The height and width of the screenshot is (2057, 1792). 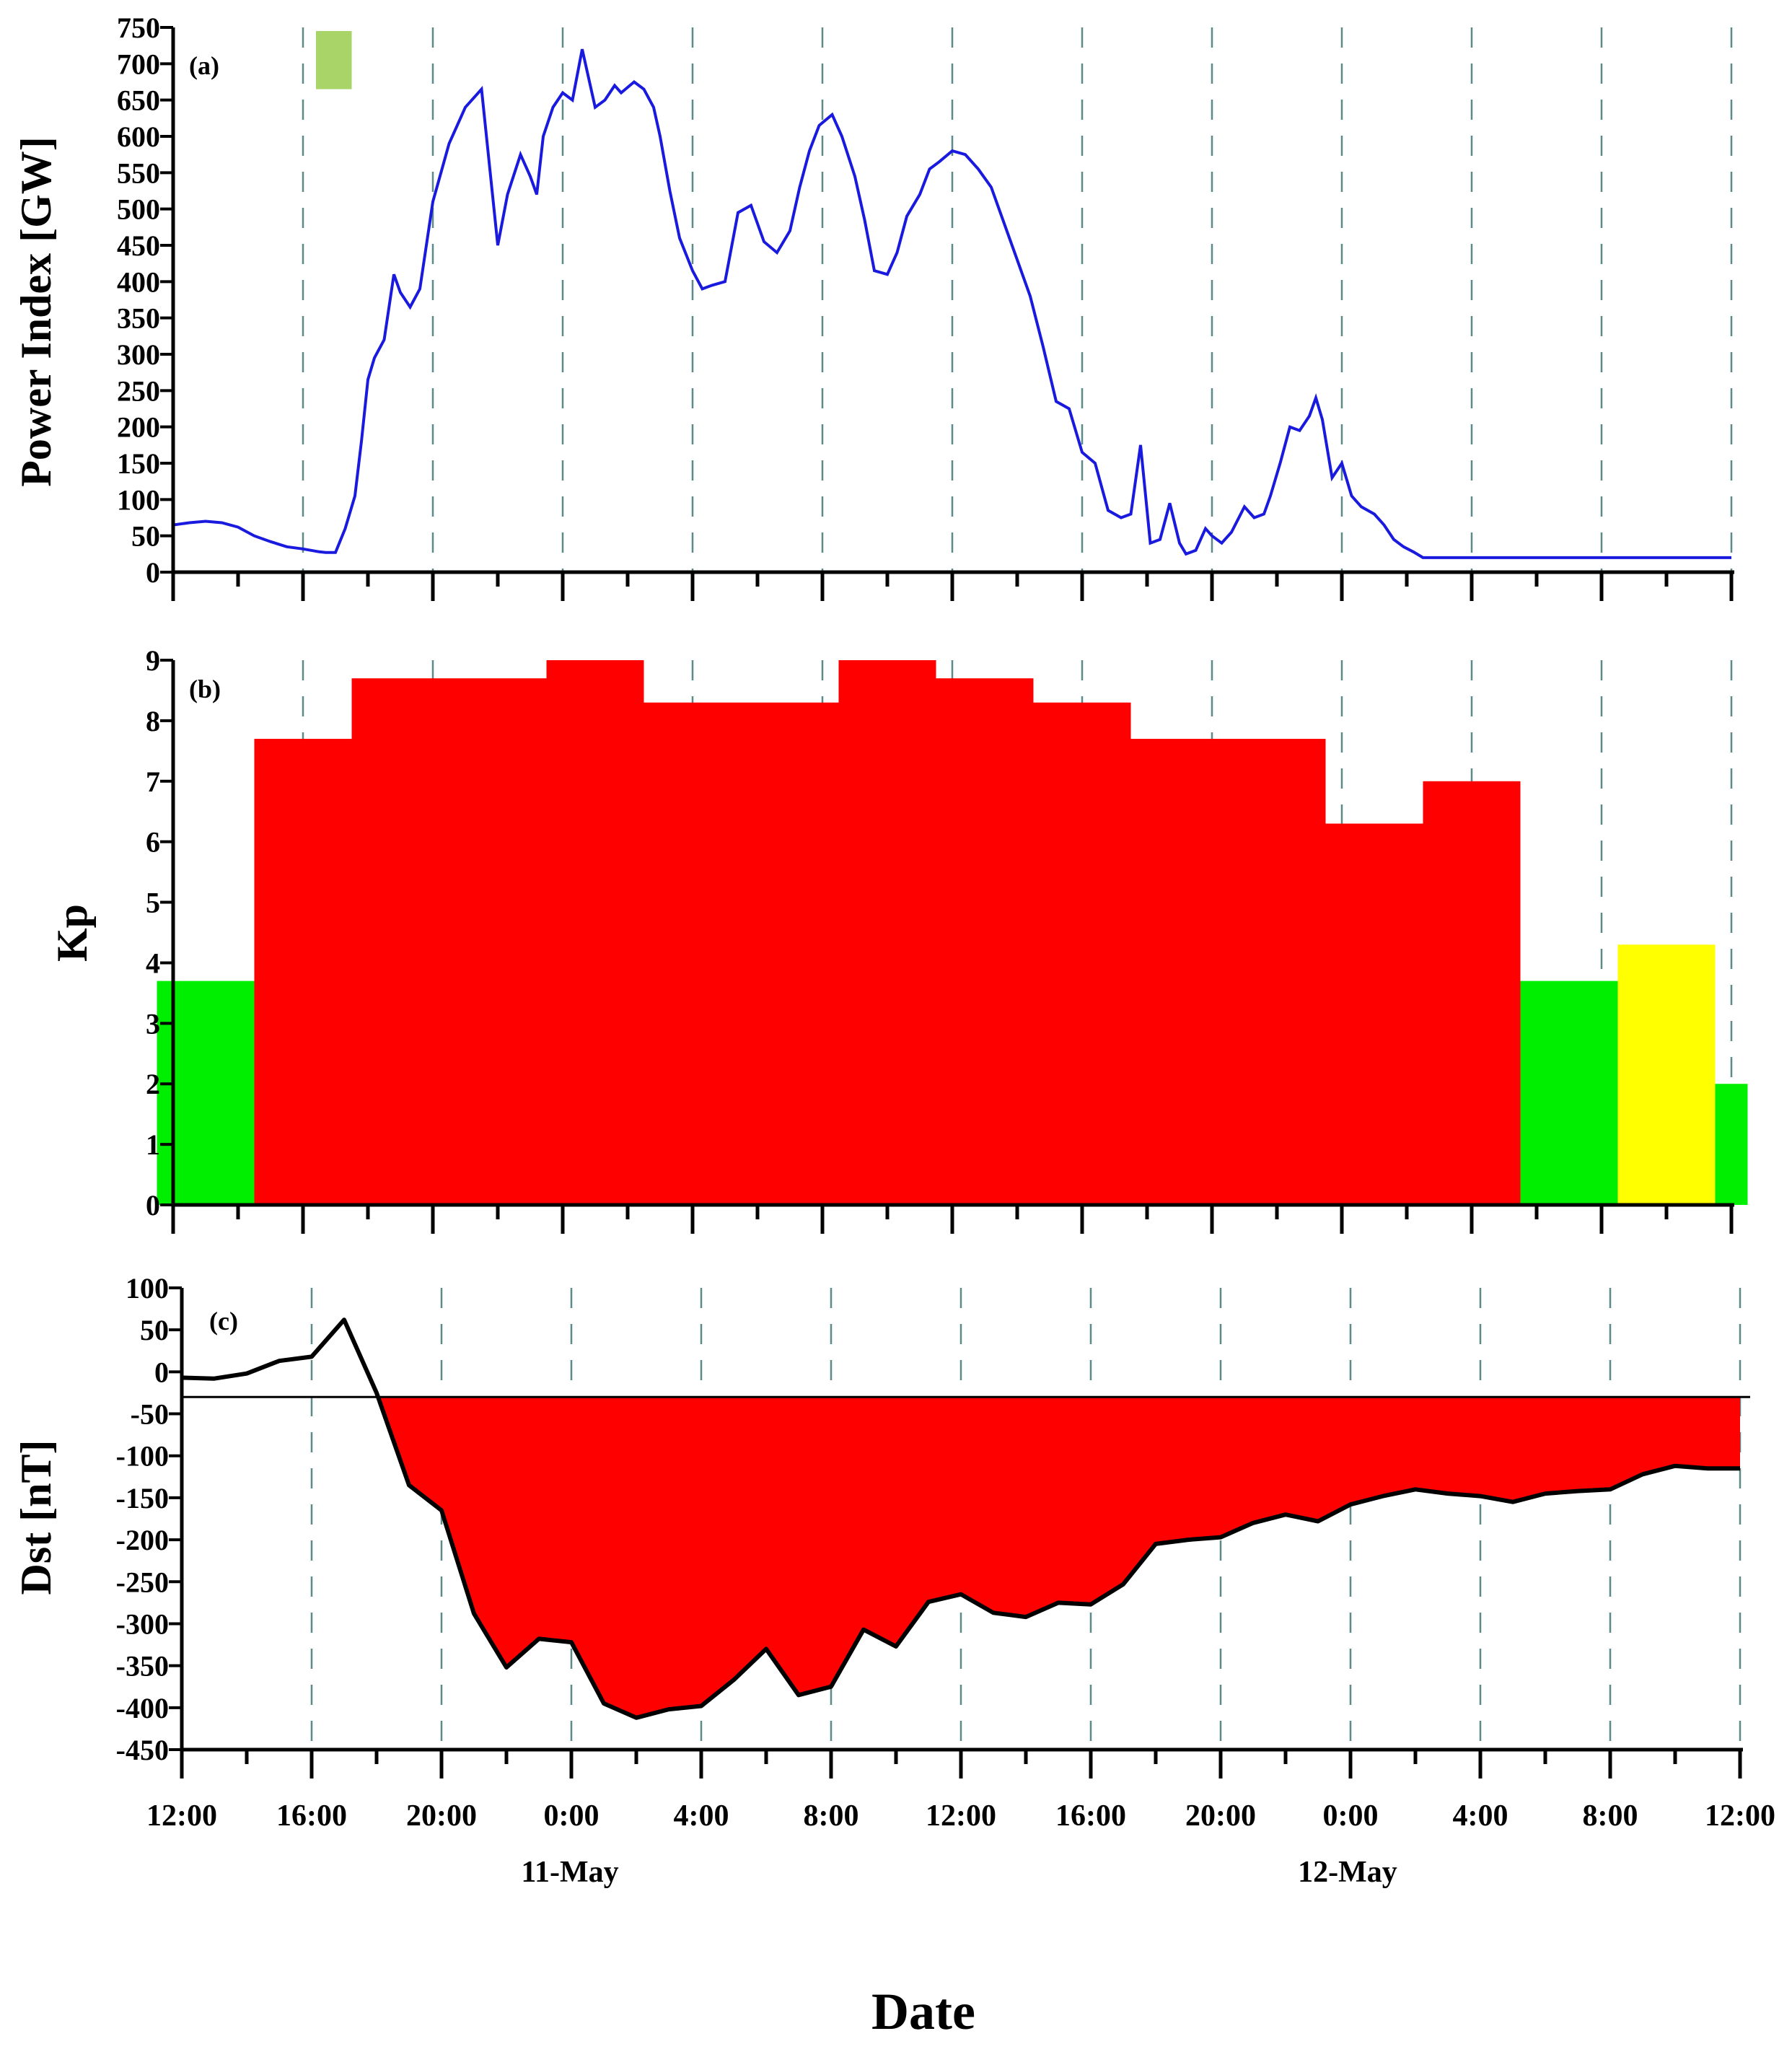 I want to click on y-tick-label: -100, so click(x=142, y=1457).